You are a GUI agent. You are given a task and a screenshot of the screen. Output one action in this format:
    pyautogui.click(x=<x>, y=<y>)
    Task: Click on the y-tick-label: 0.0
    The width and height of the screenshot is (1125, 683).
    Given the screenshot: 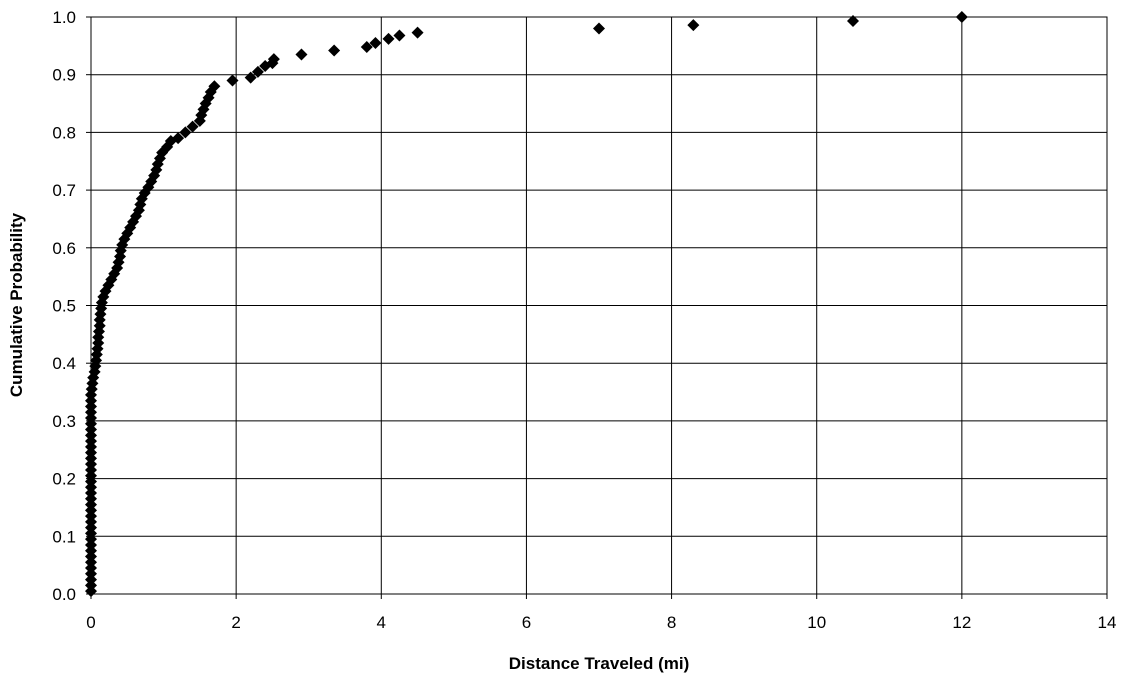 What is the action you would take?
    pyautogui.click(x=64, y=594)
    